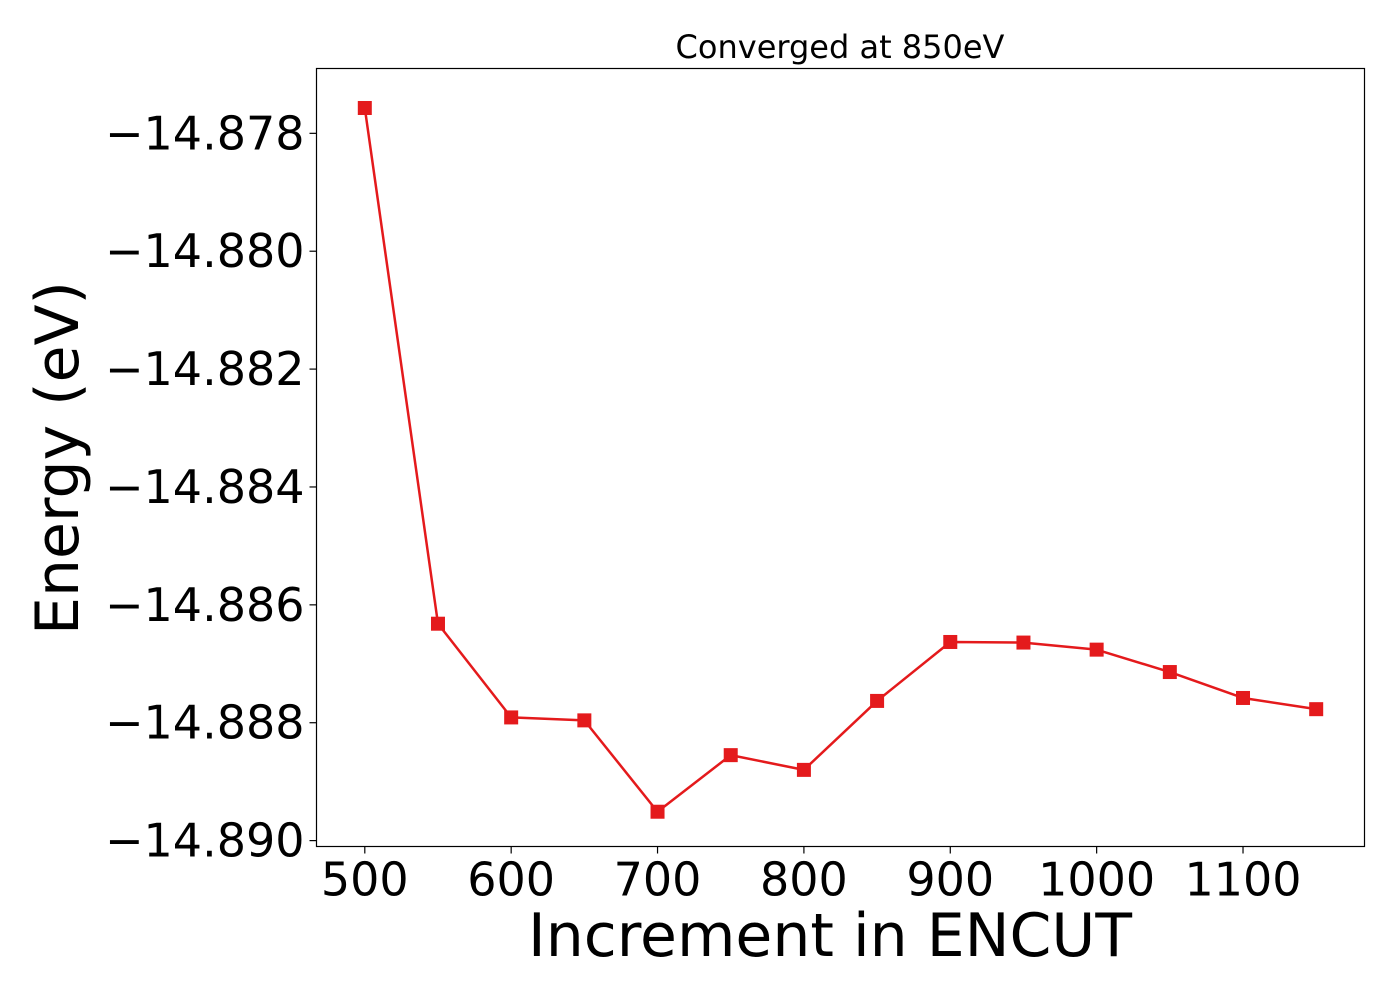  I want to click on x-tick-label: 1100, so click(1242, 880).